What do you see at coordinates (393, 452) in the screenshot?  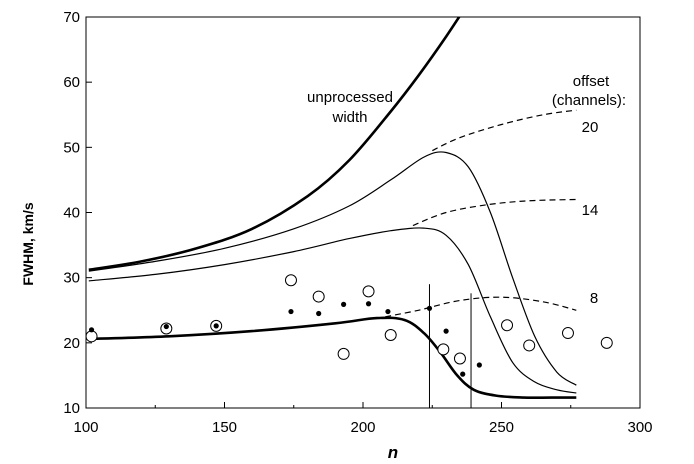 I see `x-axis-title: n` at bounding box center [393, 452].